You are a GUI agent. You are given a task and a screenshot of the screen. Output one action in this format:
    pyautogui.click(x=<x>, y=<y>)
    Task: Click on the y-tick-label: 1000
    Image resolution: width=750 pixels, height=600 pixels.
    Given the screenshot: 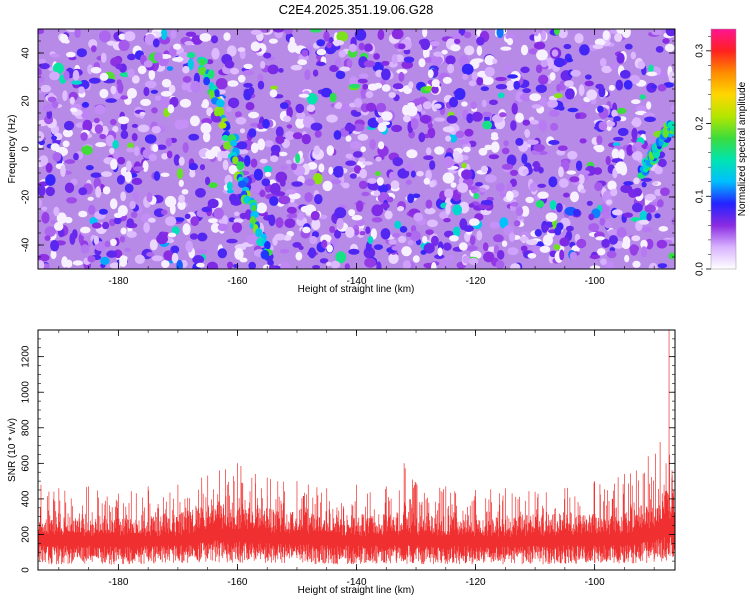 What is the action you would take?
    pyautogui.click(x=26, y=392)
    